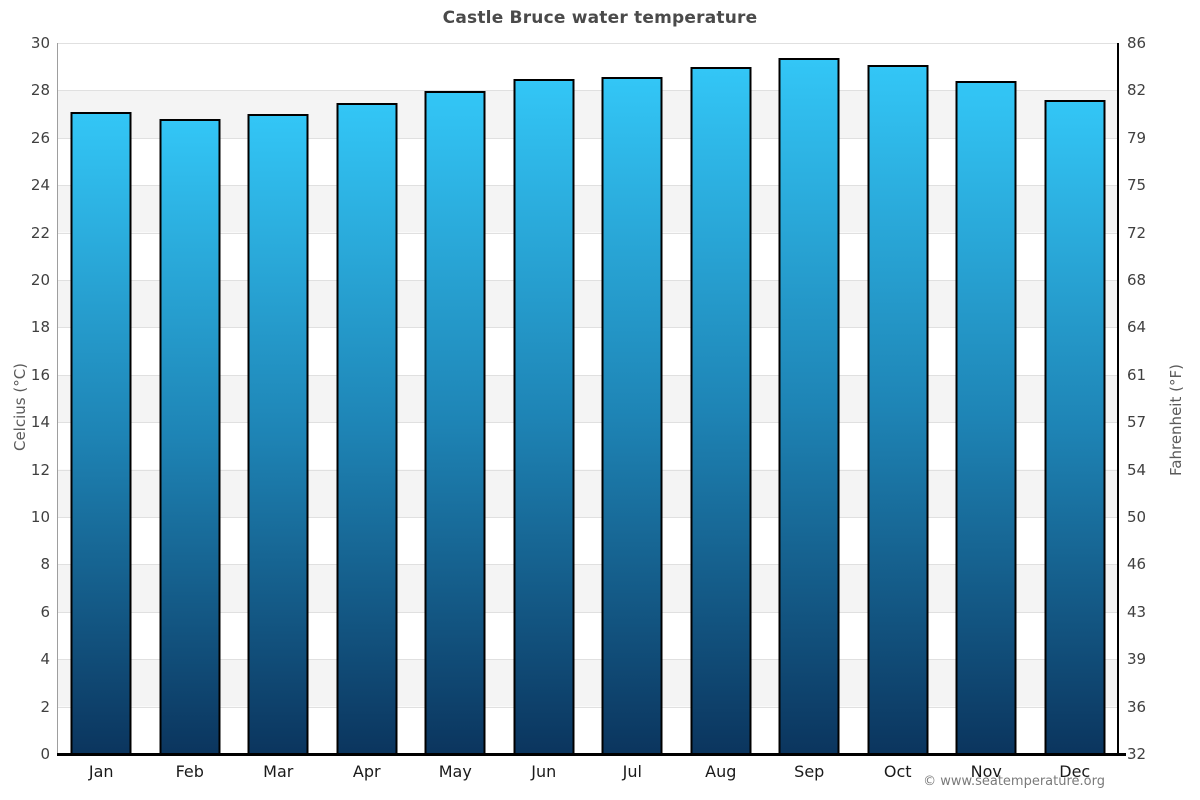 The width and height of the screenshot is (1200, 800). I want to click on chart-title: Castle Bruce water temperature, so click(600, 18).